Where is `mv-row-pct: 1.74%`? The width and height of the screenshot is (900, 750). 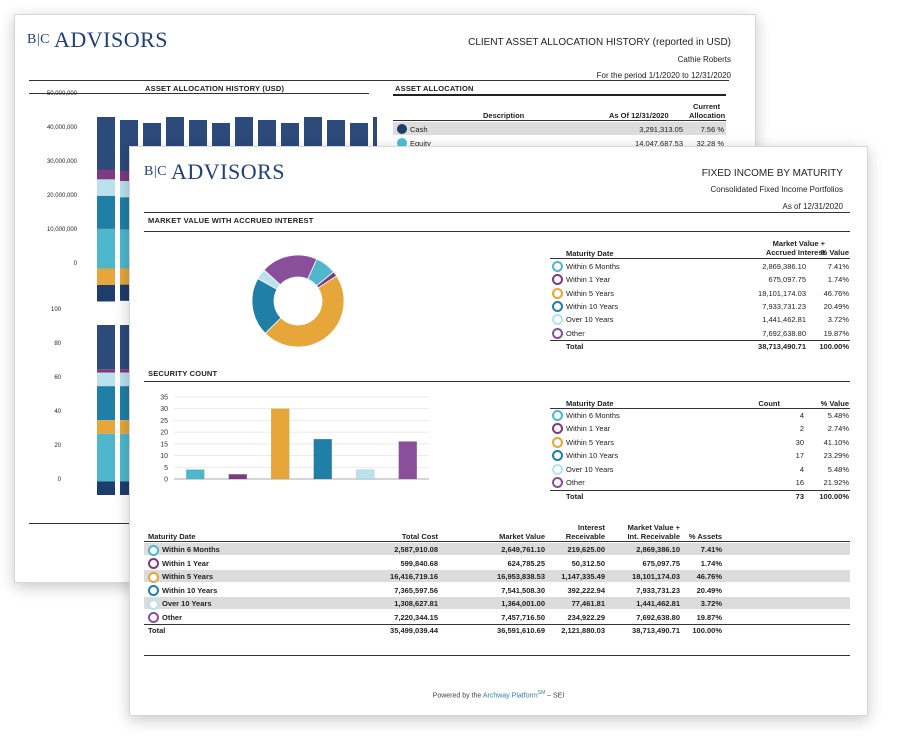 mv-row-pct: 1.74% is located at coordinates (838, 280).